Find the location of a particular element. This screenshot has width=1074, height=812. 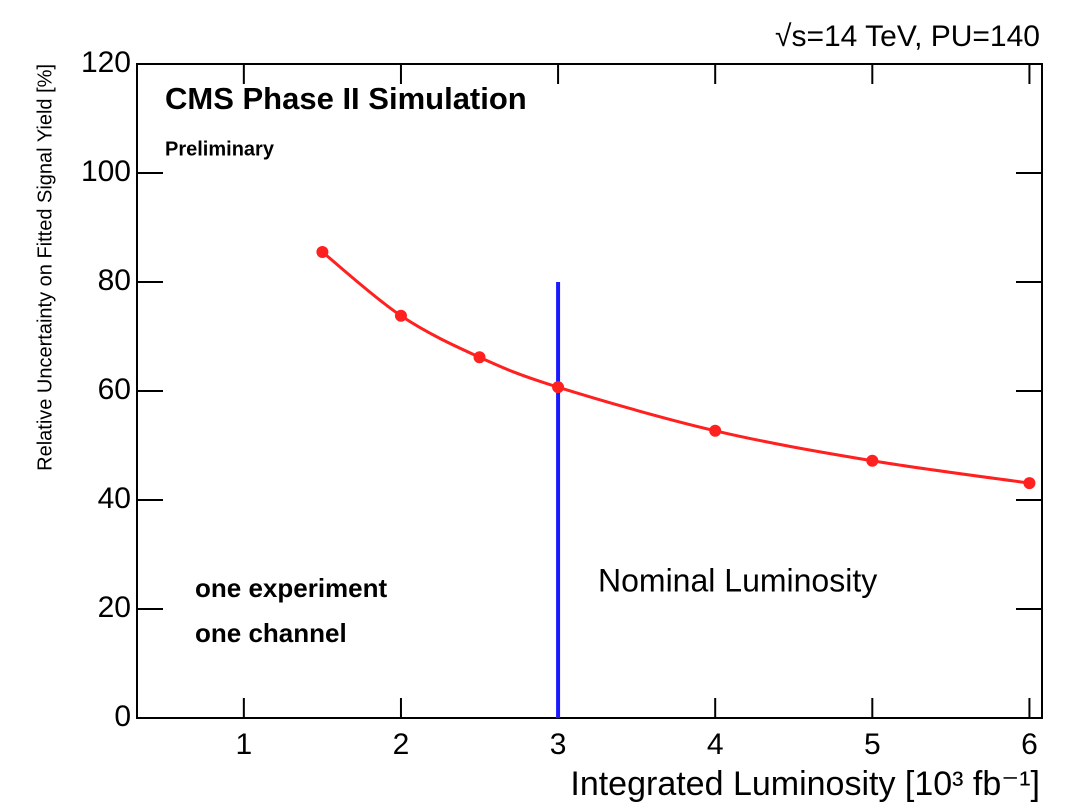

x-tick-label: 6 is located at coordinates (1029, 744).